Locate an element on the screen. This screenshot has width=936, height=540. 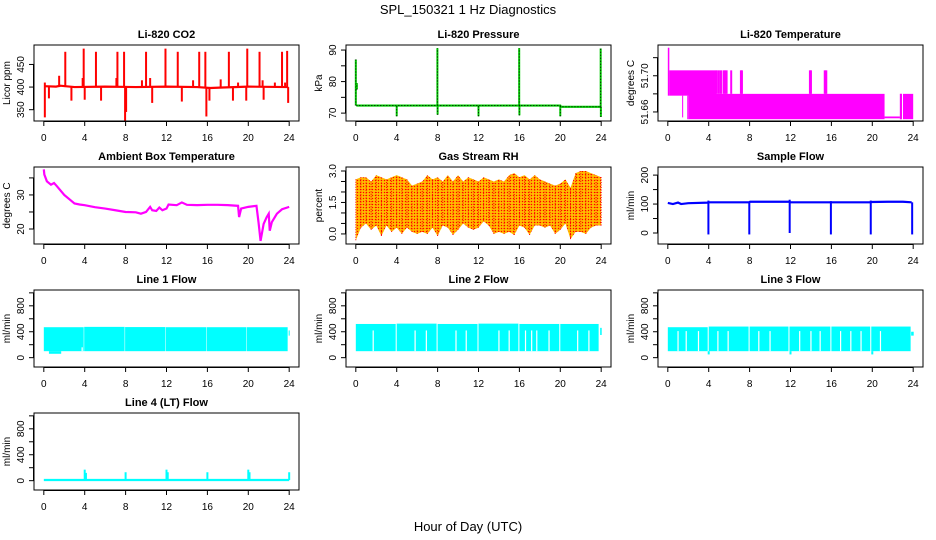
y-axis-label: percent is located at coordinates (319, 206).